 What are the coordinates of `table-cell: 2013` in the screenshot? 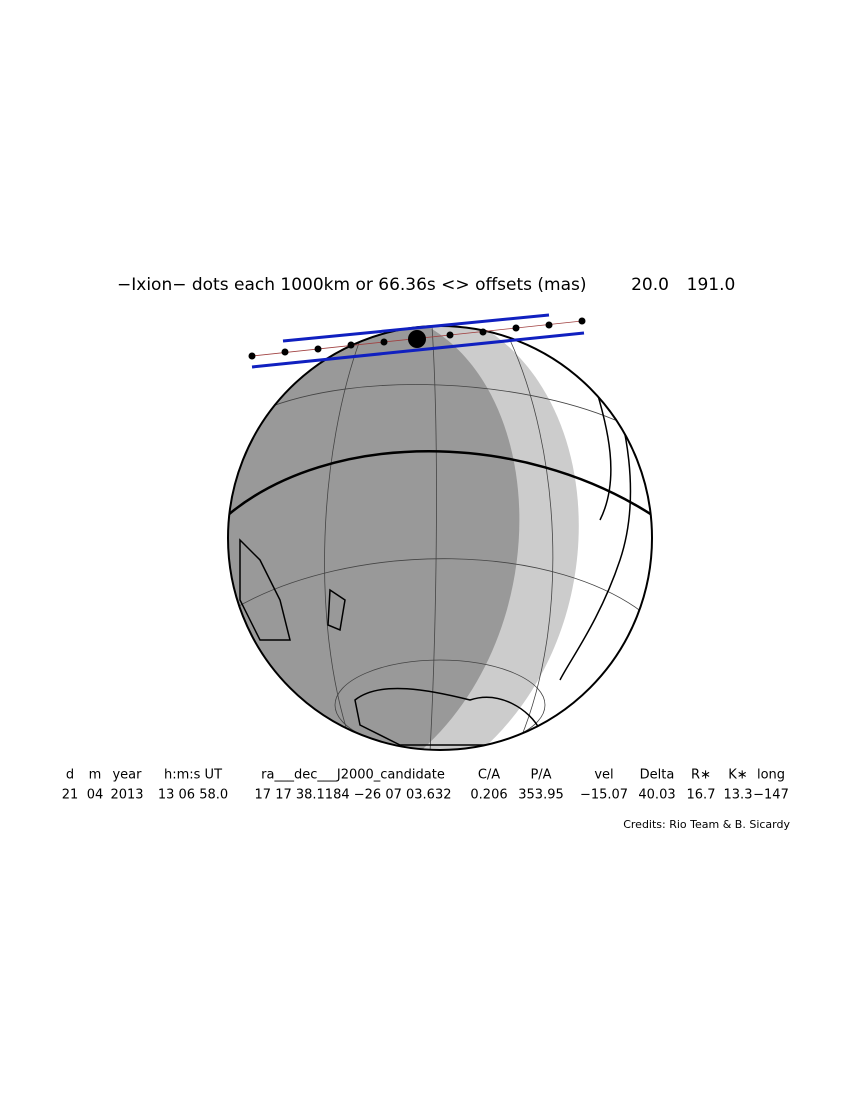 It's located at (126, 795).